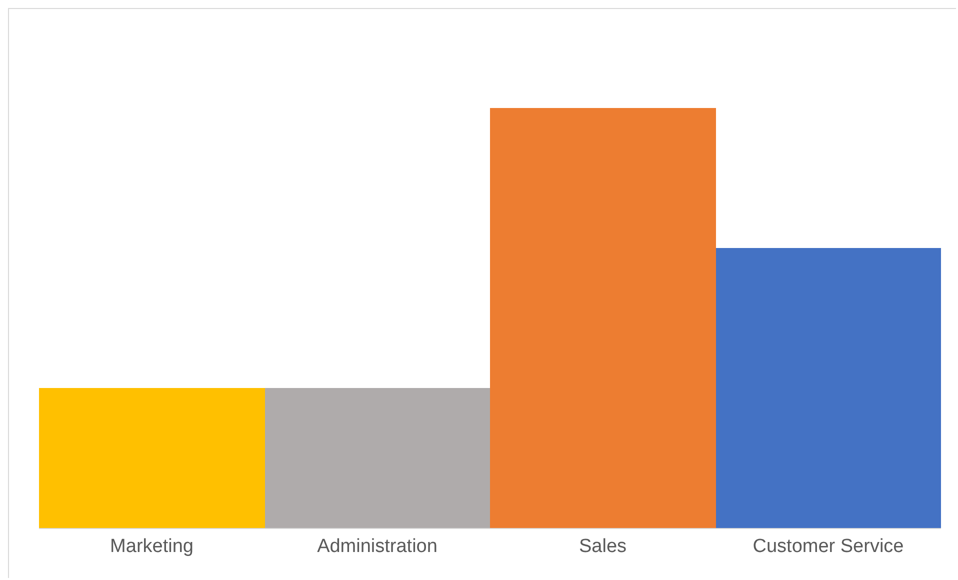 The width and height of the screenshot is (958, 580). What do you see at coordinates (152, 546) in the screenshot?
I see `x-tick-label: Marketing` at bounding box center [152, 546].